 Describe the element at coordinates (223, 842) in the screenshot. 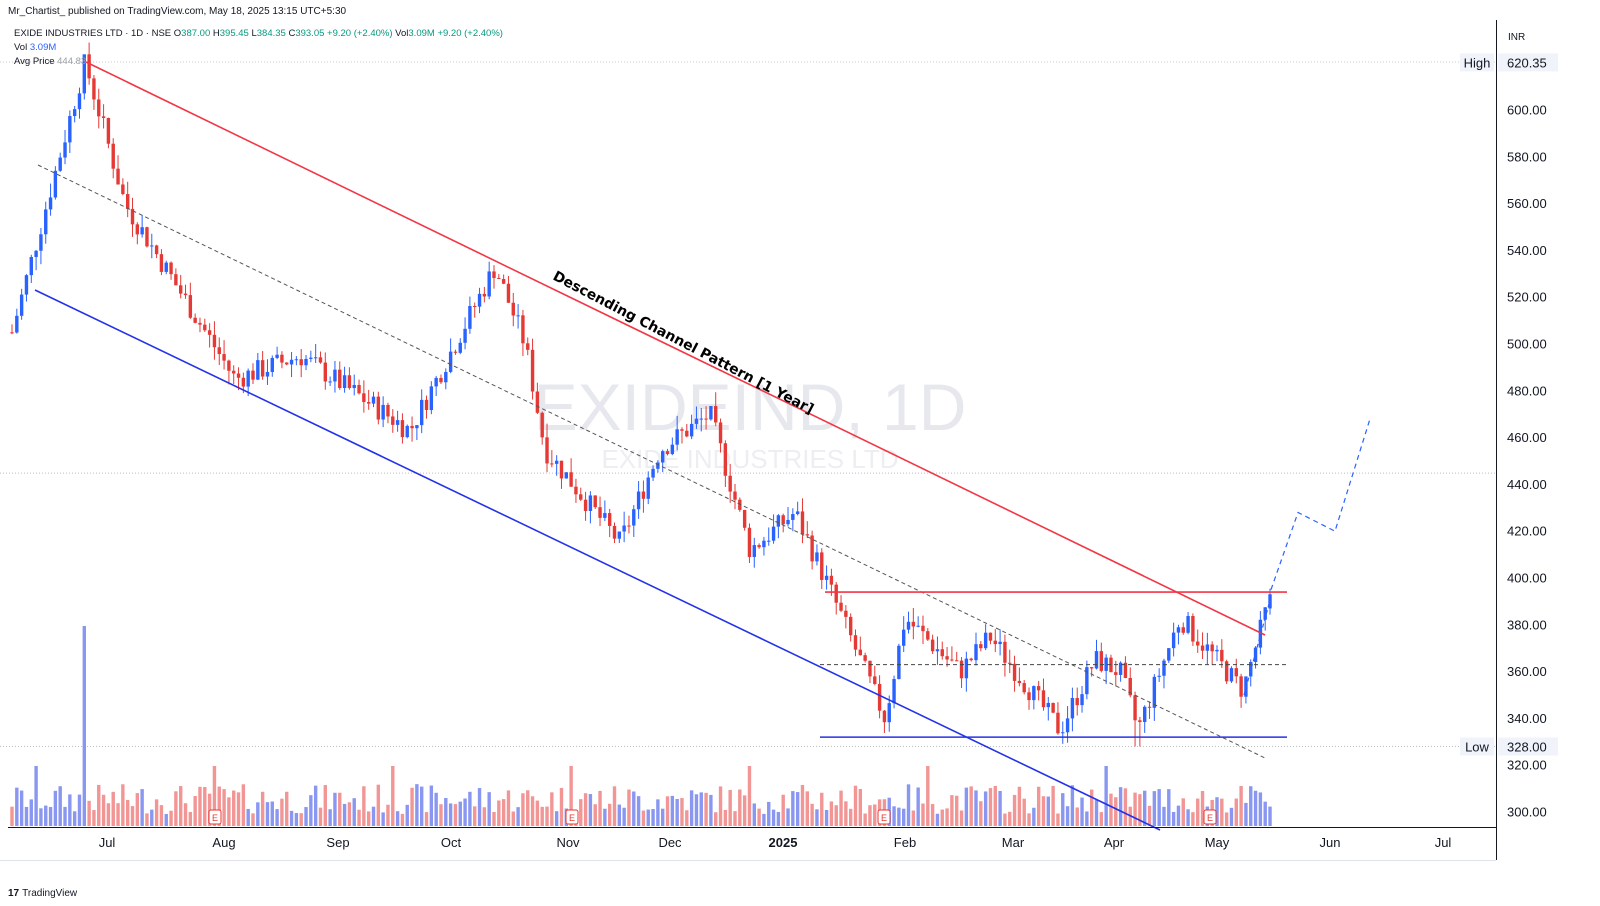

I see `time-tick-label: Aug` at that location.